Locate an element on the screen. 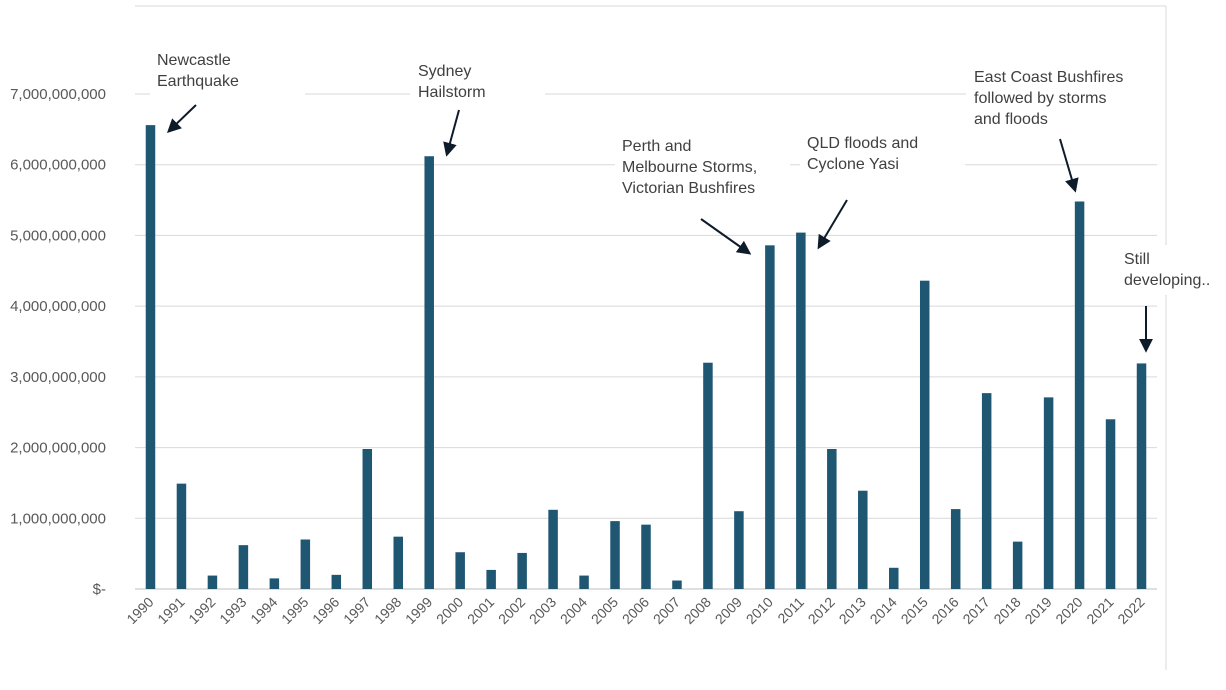  annotation-text: Still is located at coordinates (1137, 259).